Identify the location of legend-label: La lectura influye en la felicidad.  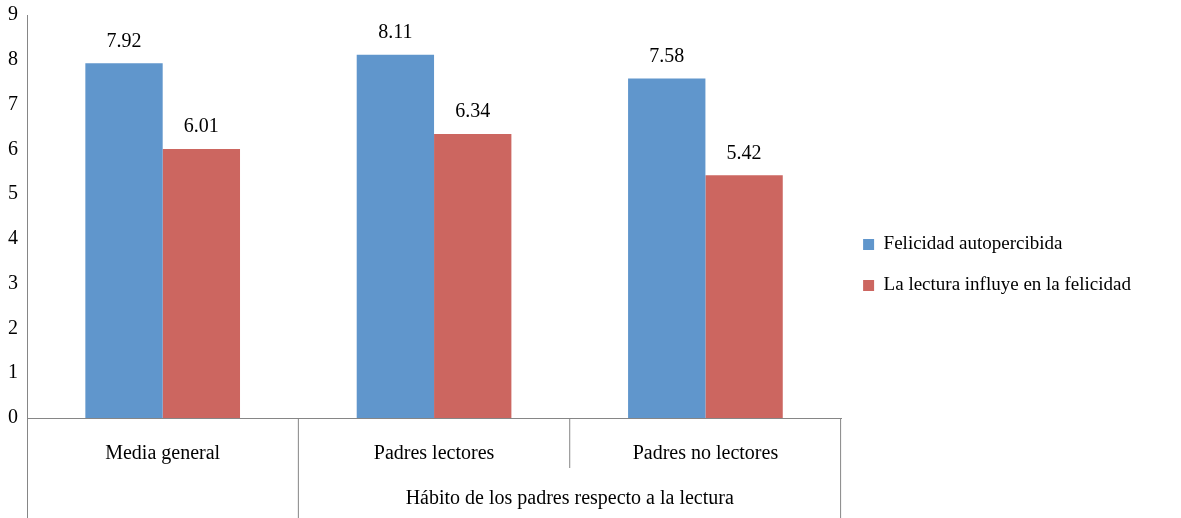
(1007, 284).